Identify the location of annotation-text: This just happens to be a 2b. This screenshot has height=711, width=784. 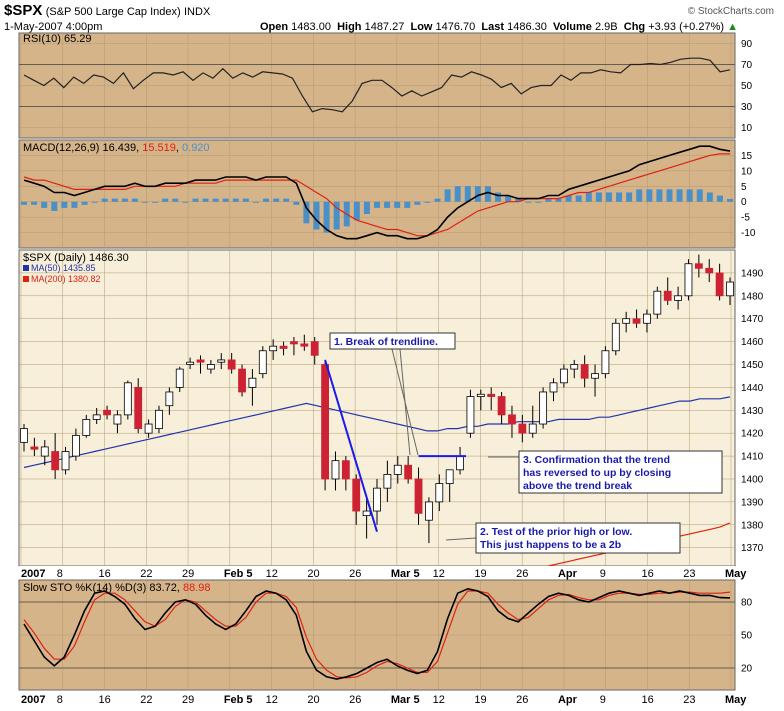
(550, 545).